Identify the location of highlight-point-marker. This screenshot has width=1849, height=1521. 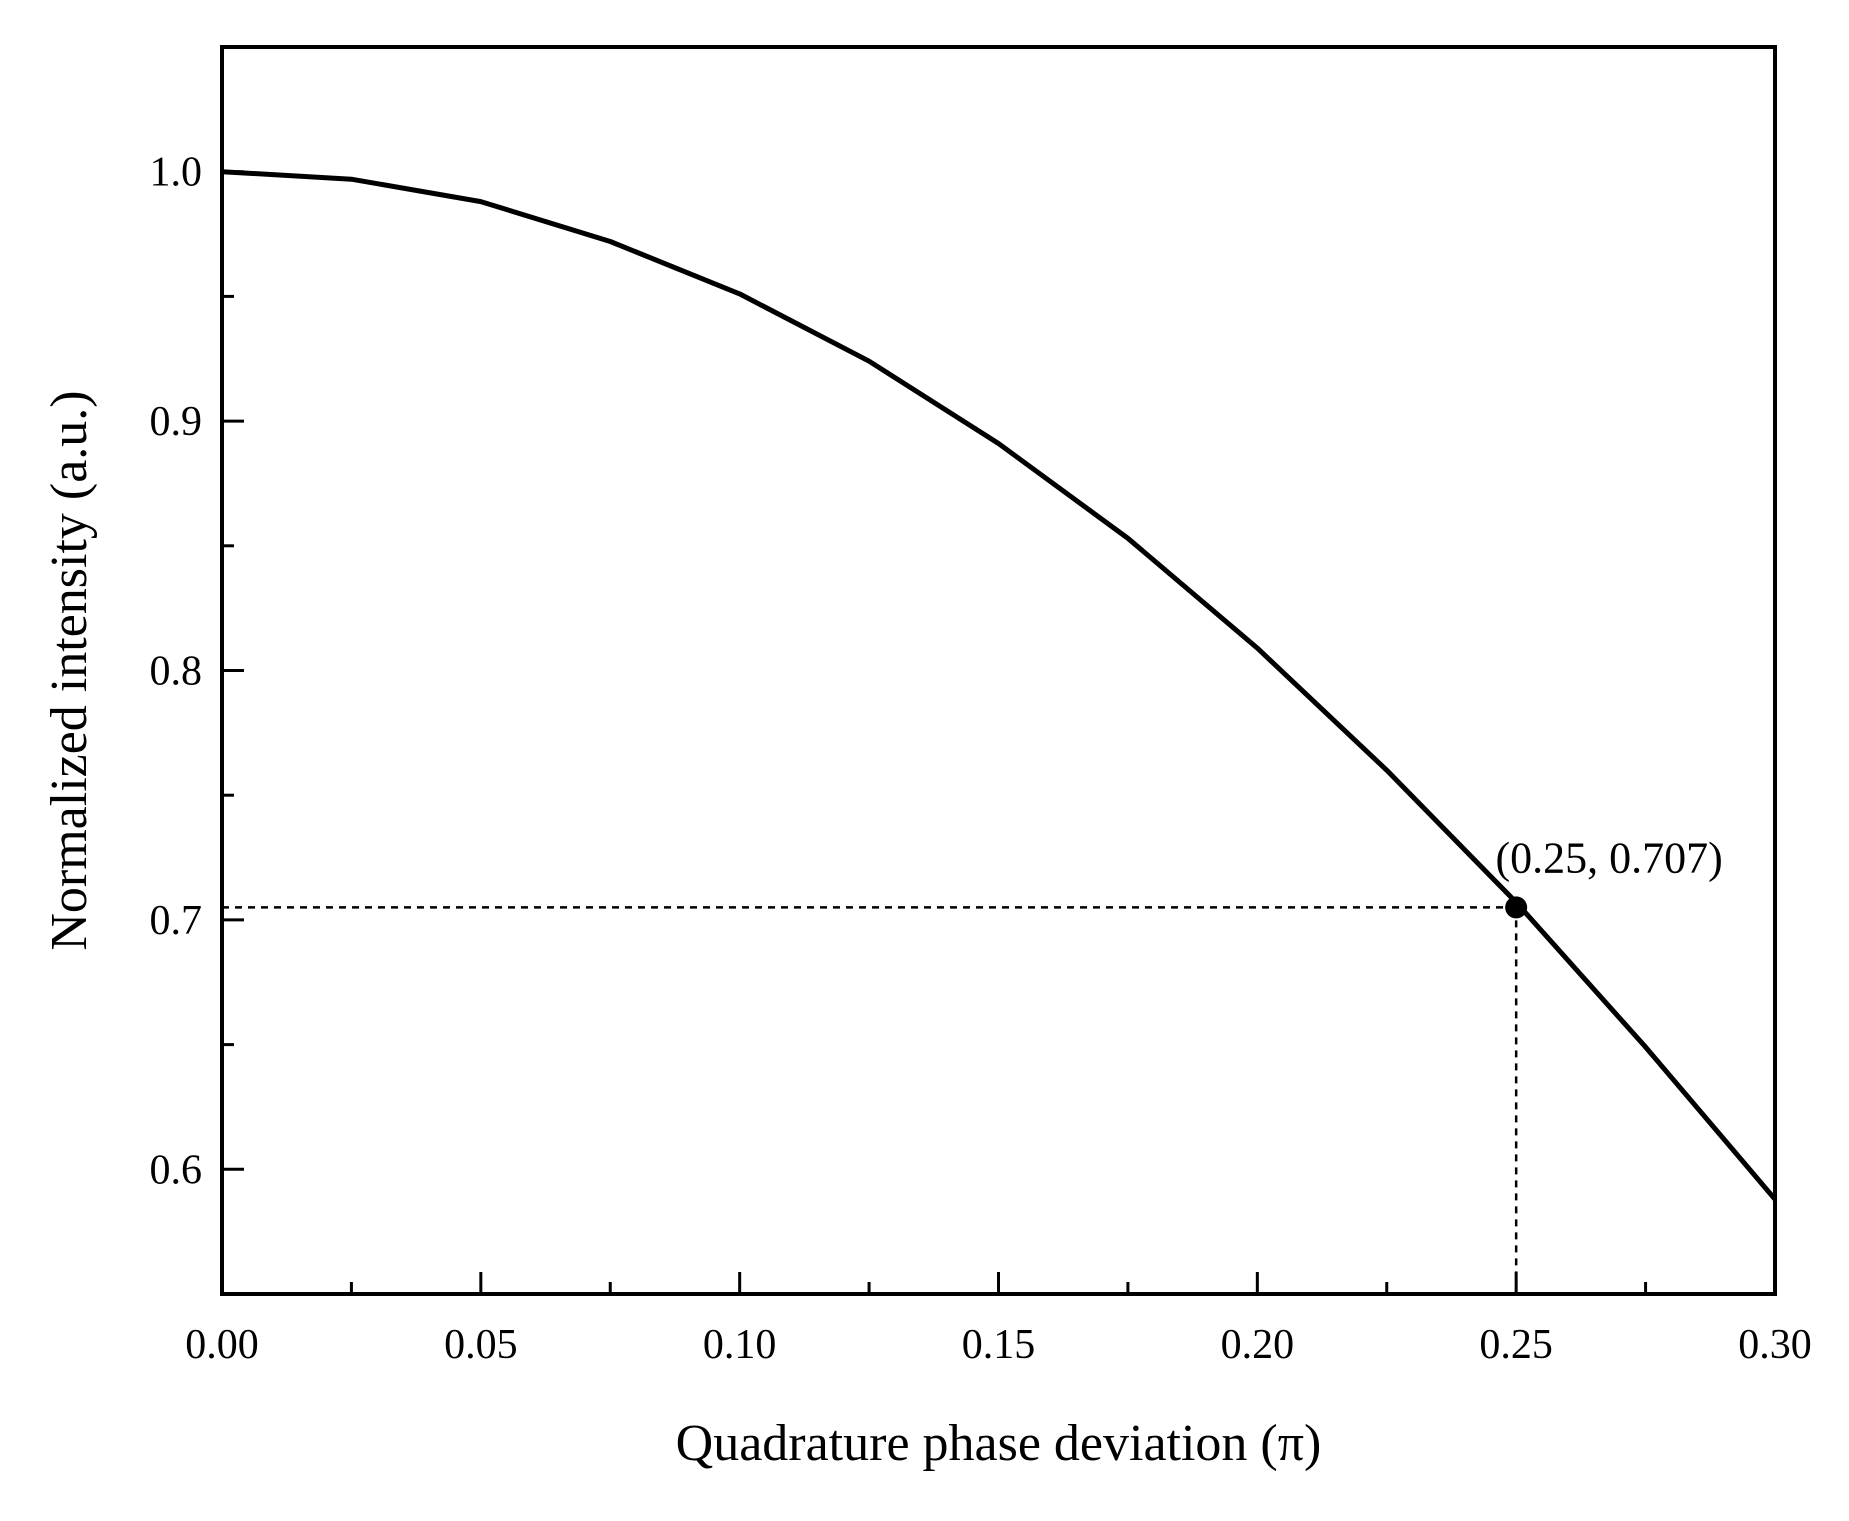
(1516, 907).